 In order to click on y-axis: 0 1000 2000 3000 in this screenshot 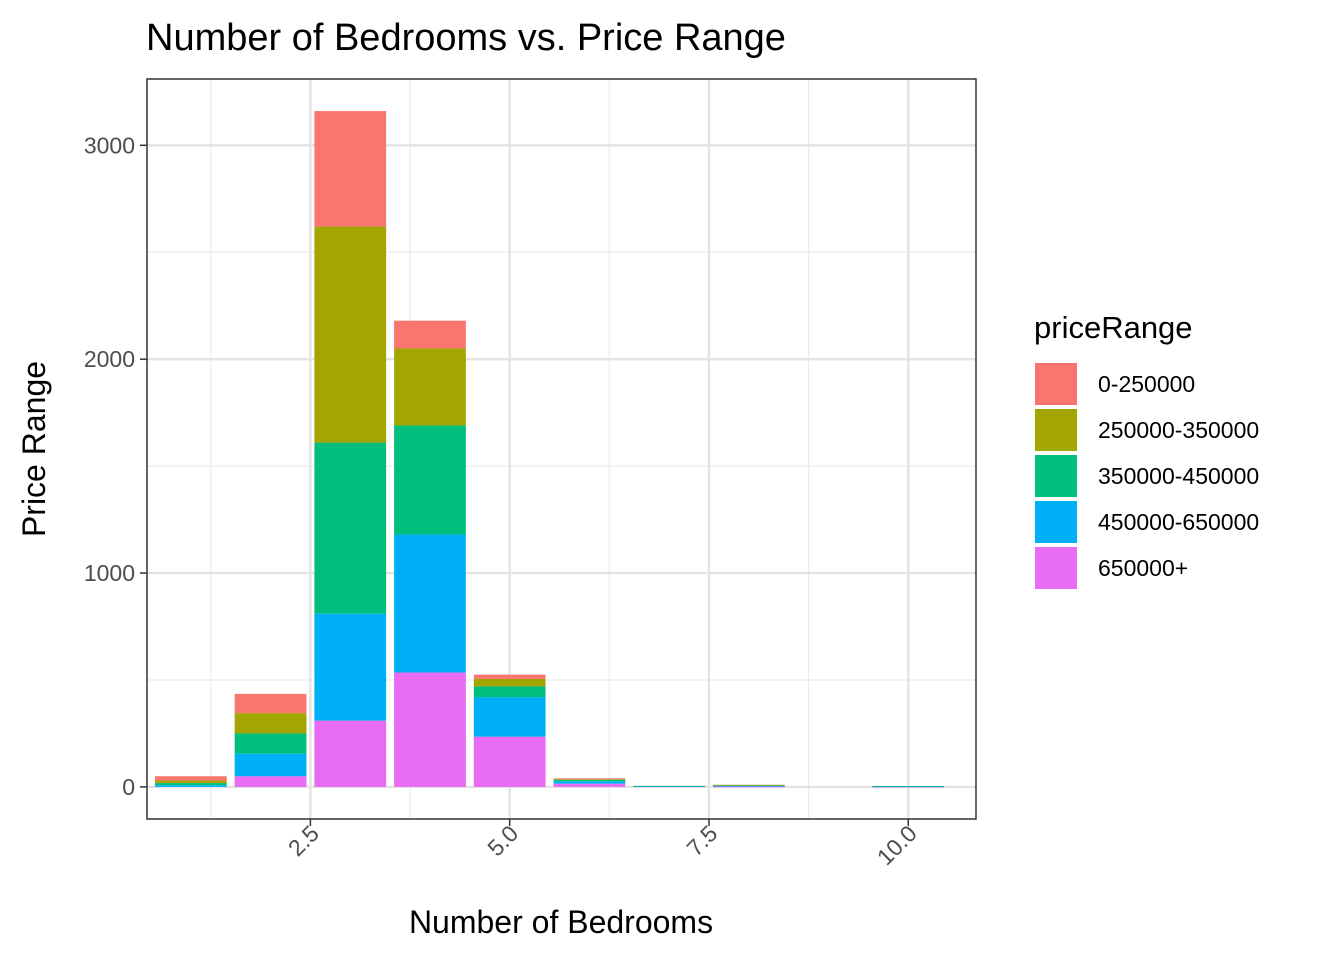, I will do `click(115, 466)`.